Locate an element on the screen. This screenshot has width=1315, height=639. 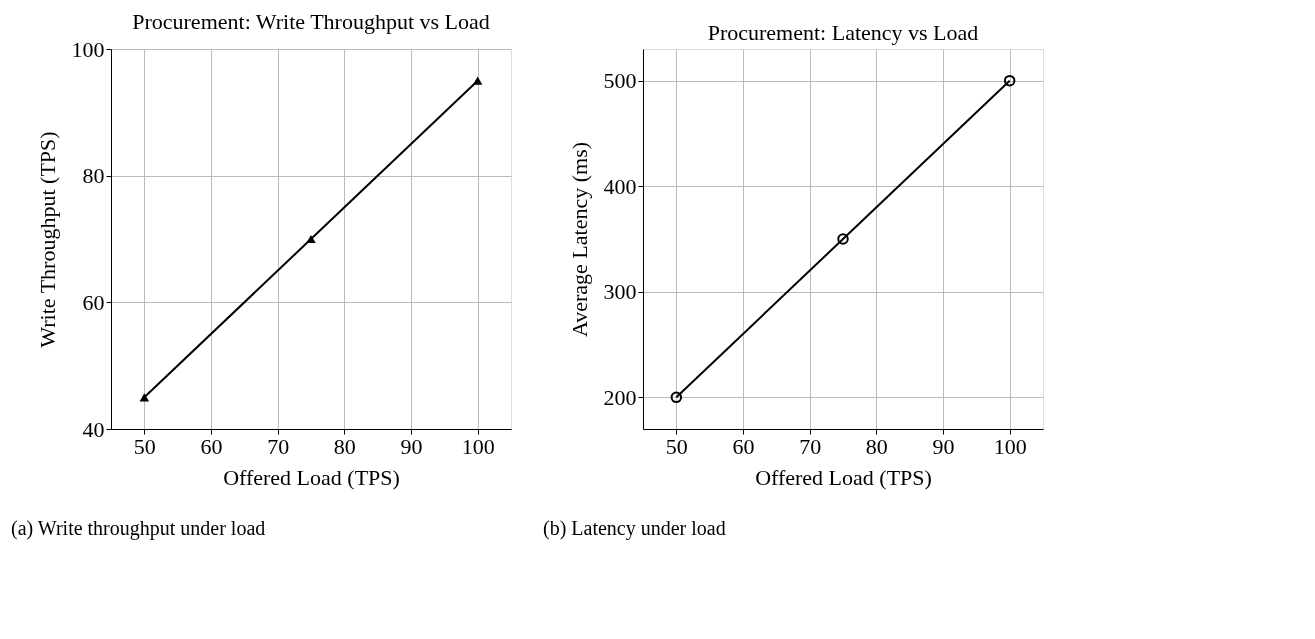
y-tick-label: 300 is located at coordinates (620, 292).